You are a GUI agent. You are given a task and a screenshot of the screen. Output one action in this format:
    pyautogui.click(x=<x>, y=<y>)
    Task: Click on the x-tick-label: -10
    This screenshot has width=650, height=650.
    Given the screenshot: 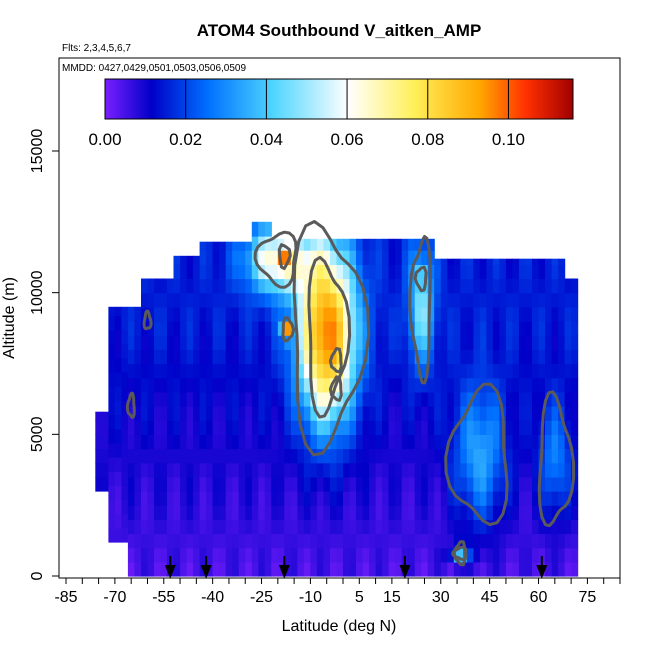 What is the action you would take?
    pyautogui.click(x=310, y=597)
    